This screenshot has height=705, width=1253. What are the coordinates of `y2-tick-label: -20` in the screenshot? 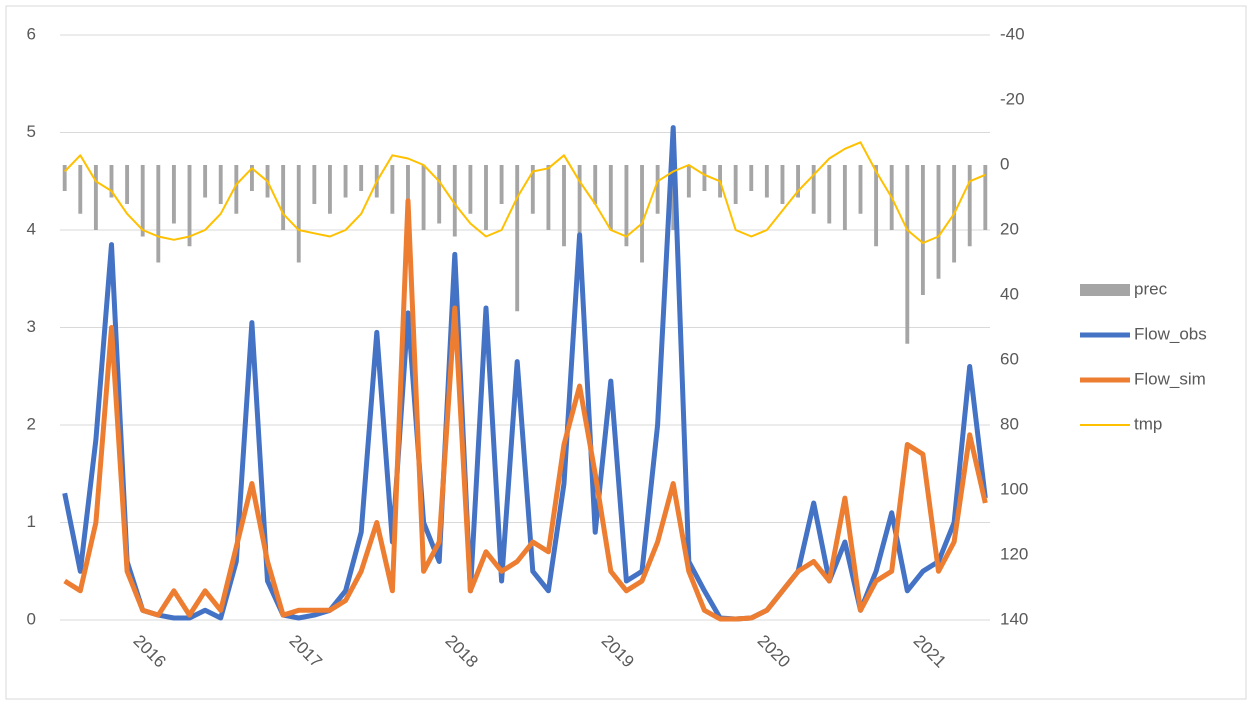 It's located at (1012, 98).